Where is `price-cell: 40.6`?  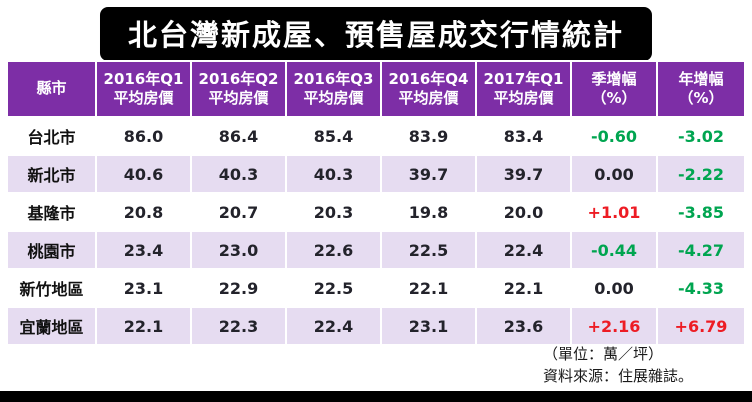
price-cell: 40.6 is located at coordinates (143, 174).